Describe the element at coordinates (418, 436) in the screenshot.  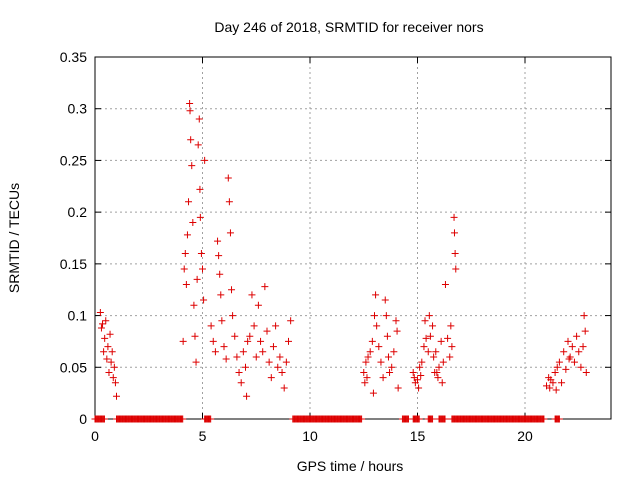
I see `x-tick-label: 15` at that location.